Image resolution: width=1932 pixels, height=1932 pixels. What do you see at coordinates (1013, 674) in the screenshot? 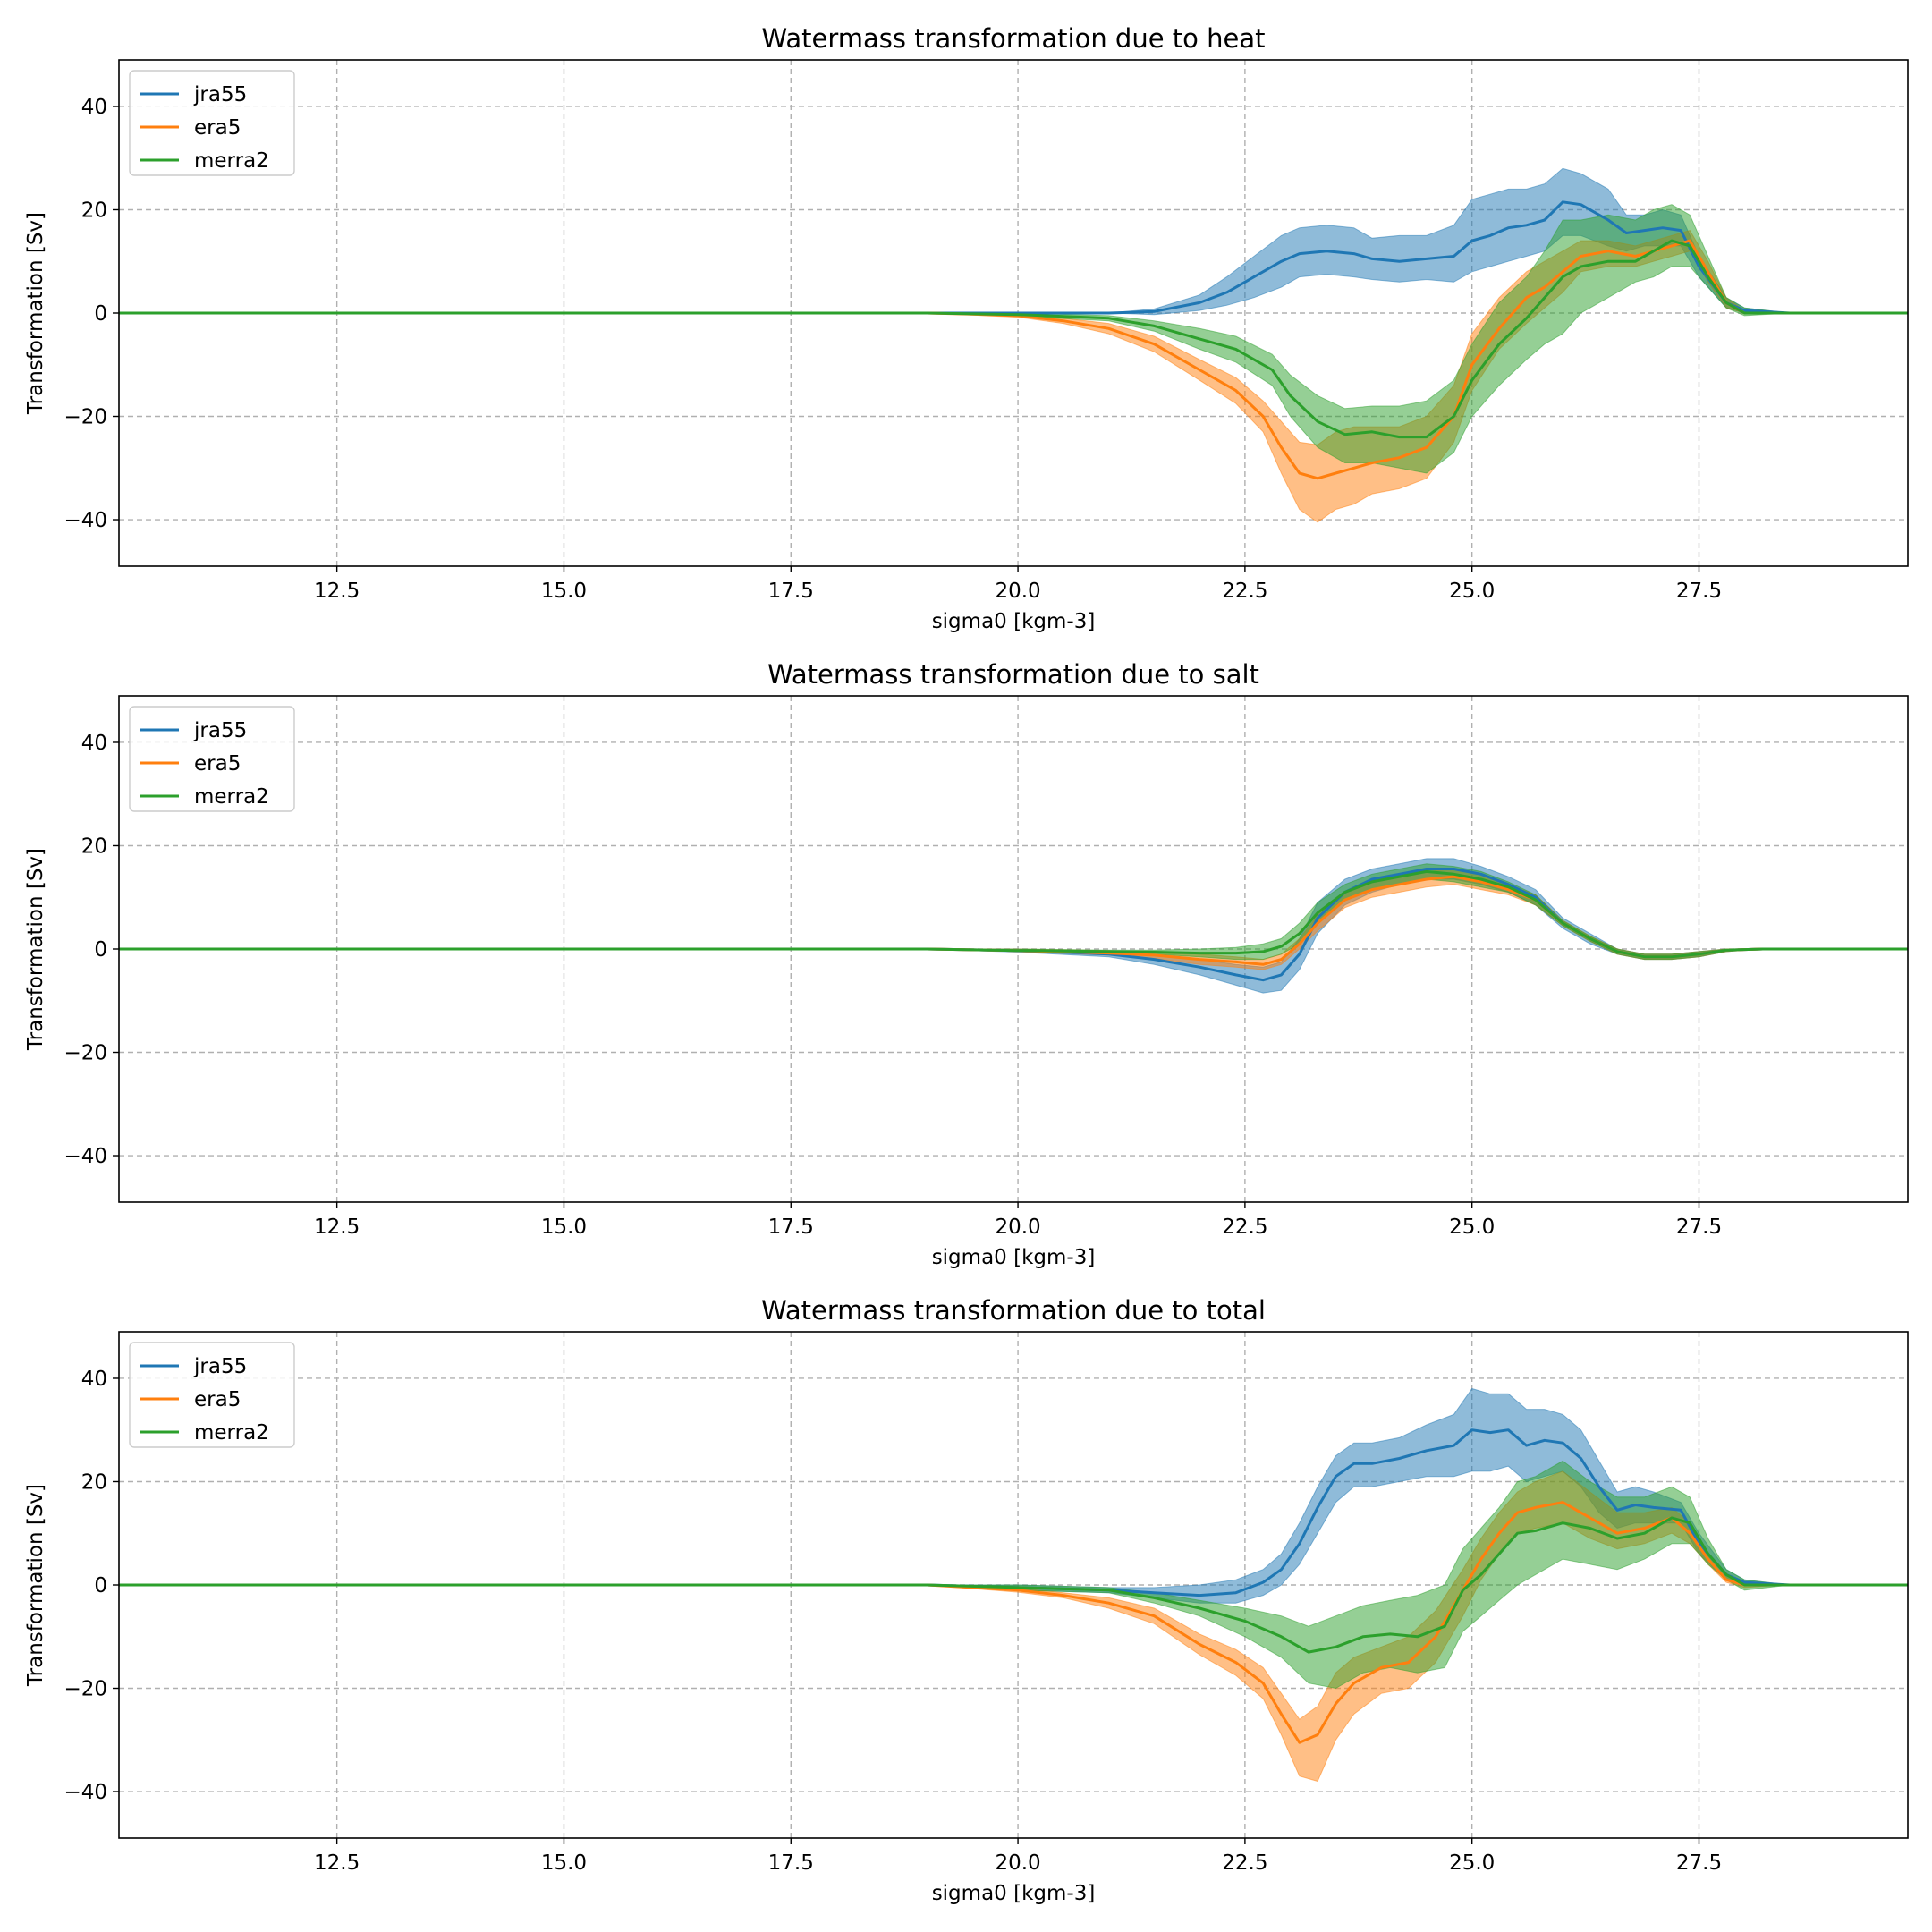
I see `chart-title: Watermass transformation due to salt` at bounding box center [1013, 674].